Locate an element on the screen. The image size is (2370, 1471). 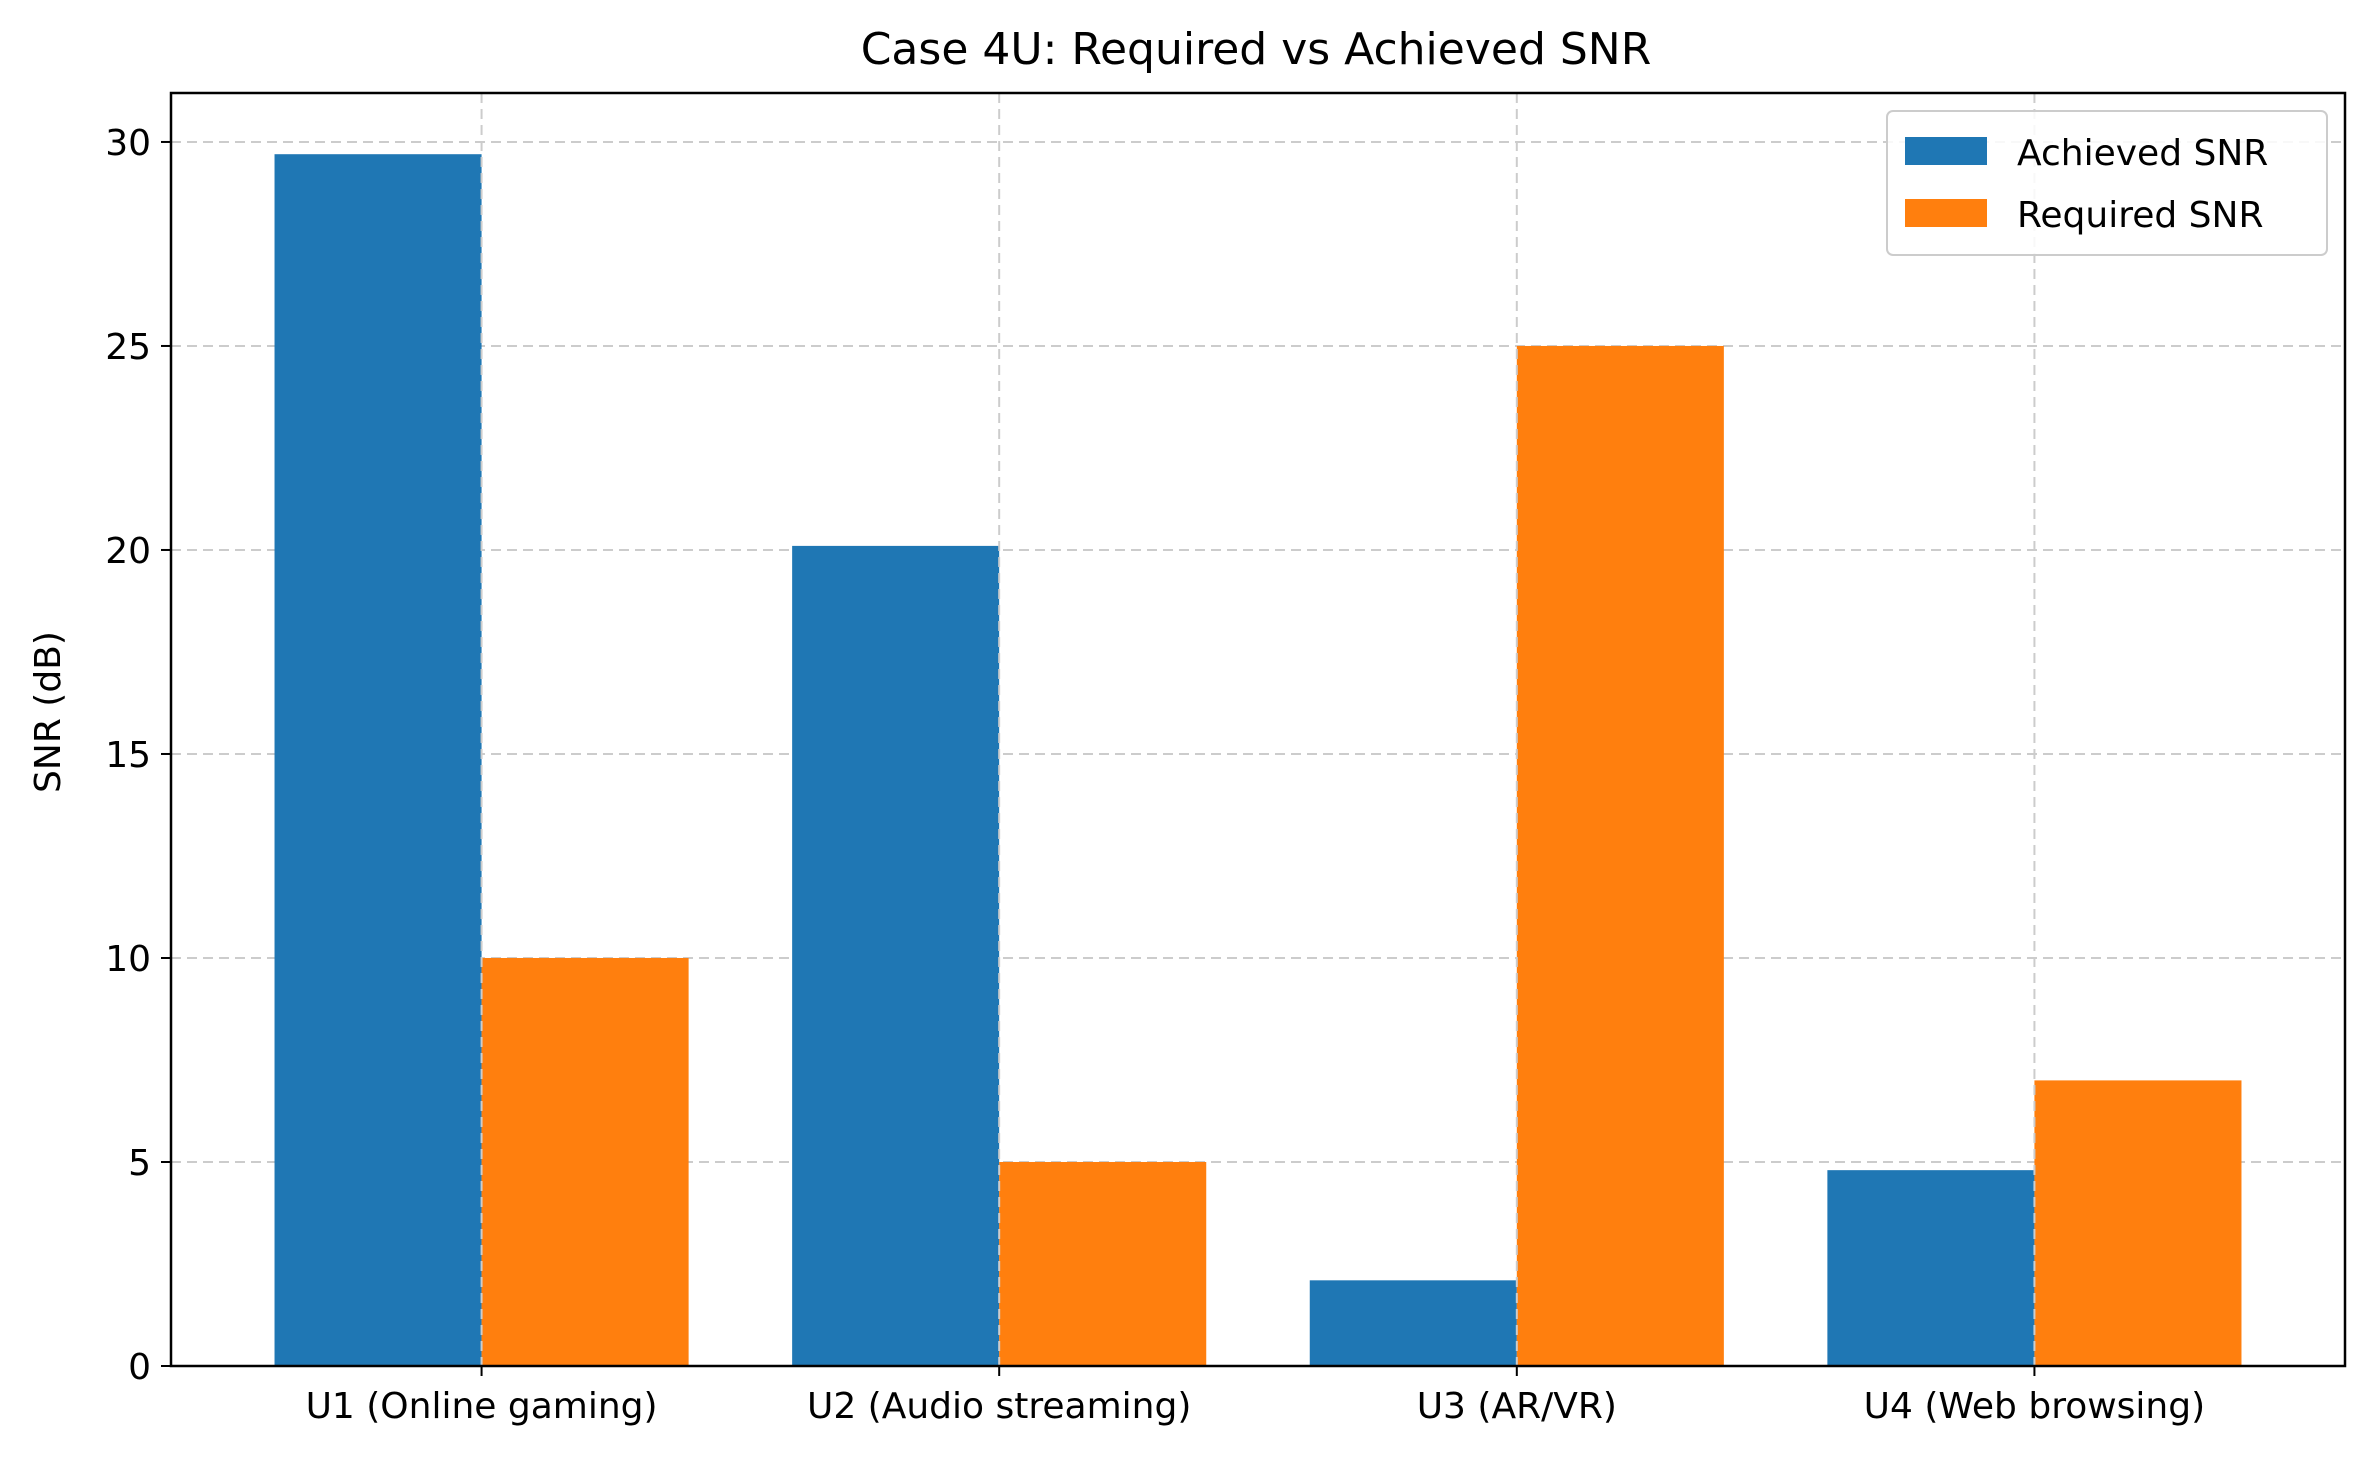
x-tick-label: U1 (Online gaming) is located at coordinates (482, 1406).